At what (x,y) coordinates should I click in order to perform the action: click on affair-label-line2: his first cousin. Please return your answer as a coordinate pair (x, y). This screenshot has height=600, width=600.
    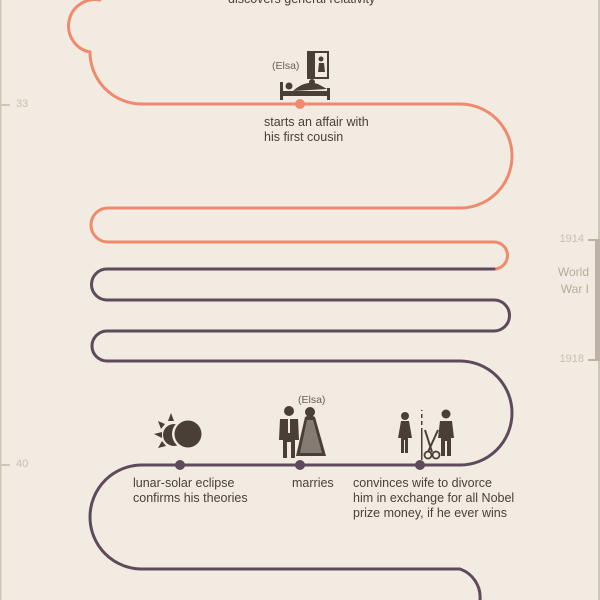
    Looking at the image, I should click on (304, 137).